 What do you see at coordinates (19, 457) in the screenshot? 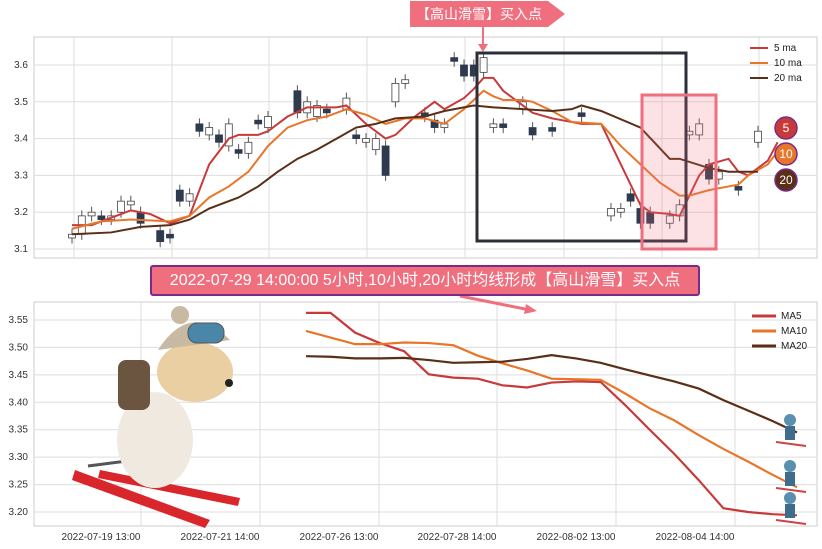
I see `y-tick-label: 3.30` at bounding box center [19, 457].